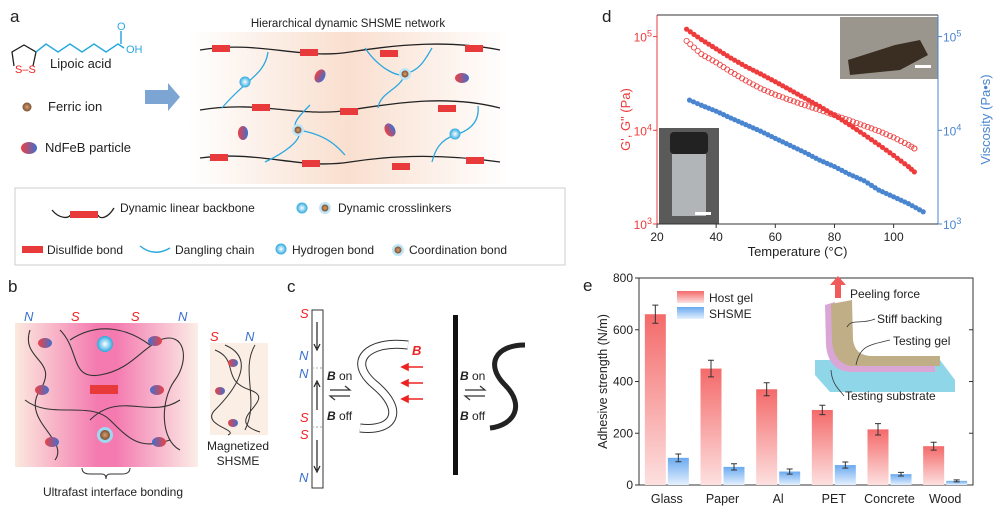 The width and height of the screenshot is (1000, 522). I want to click on atom-s: S–S, so click(25, 70).